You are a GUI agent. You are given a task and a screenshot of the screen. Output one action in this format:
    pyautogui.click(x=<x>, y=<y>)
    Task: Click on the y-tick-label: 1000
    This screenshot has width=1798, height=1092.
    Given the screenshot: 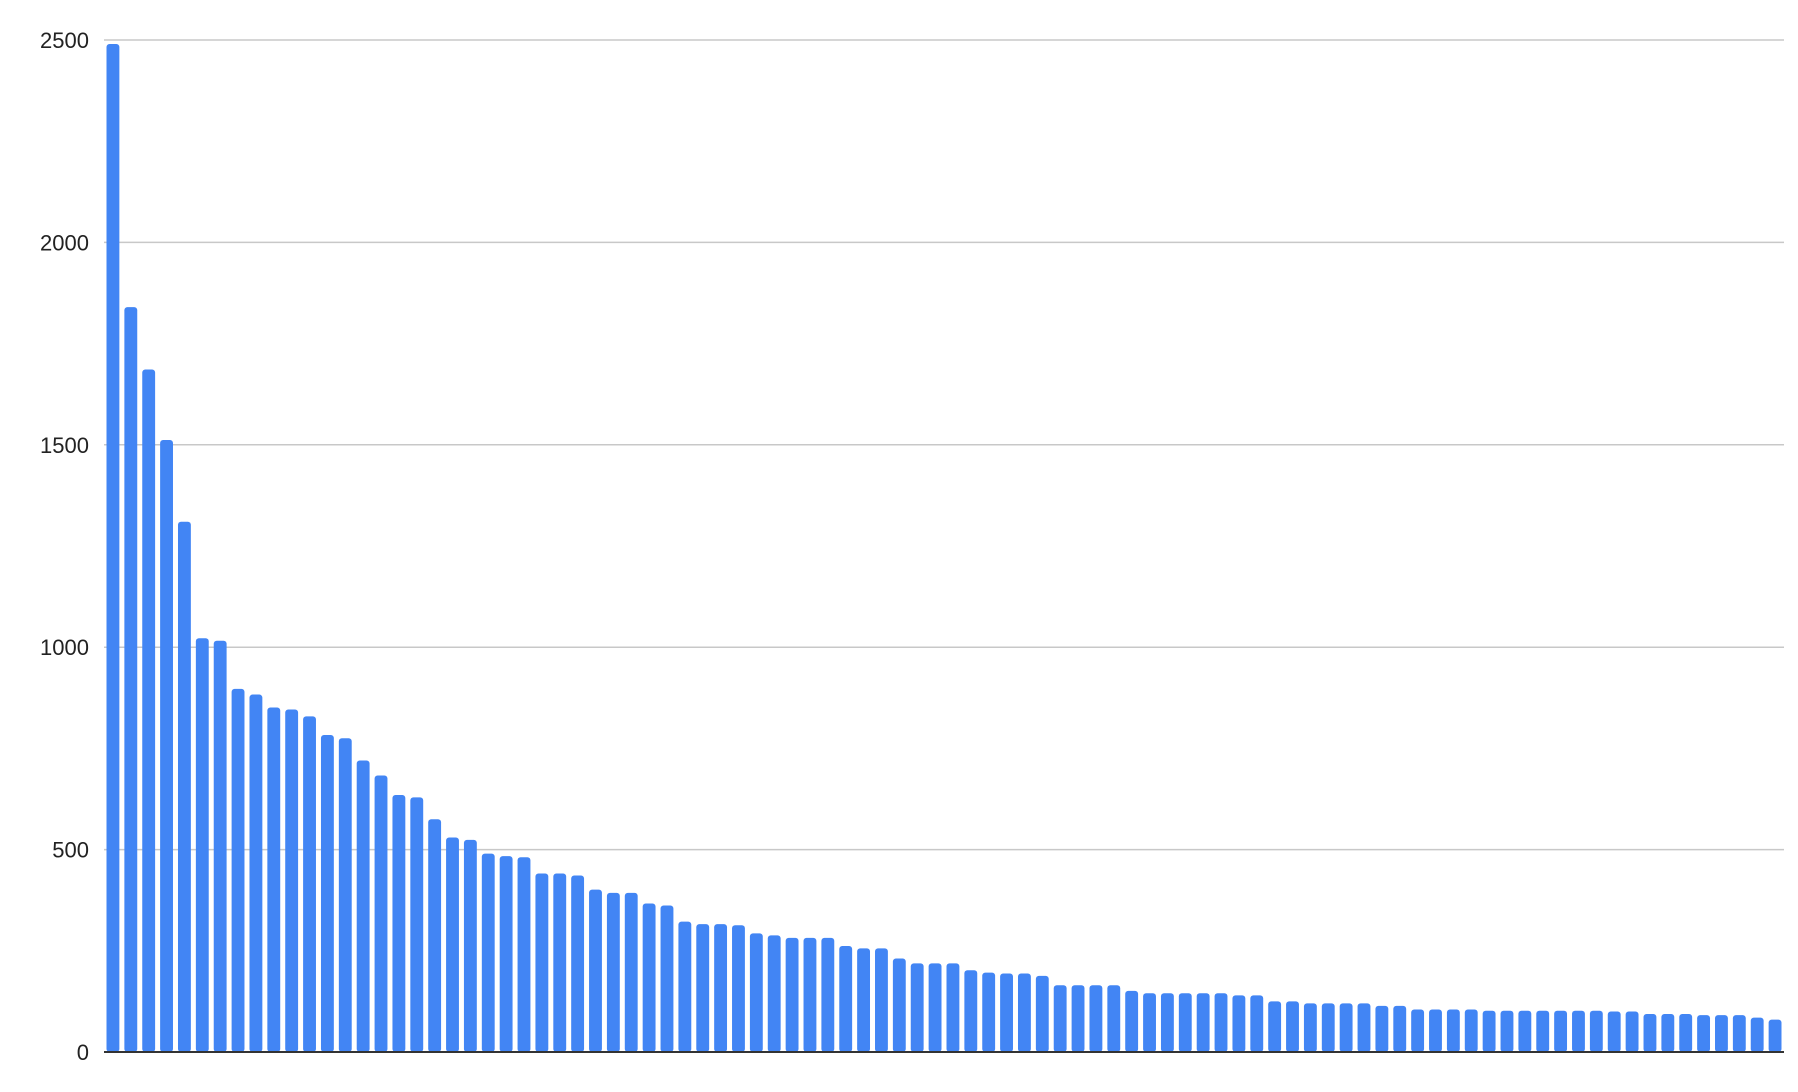 What is the action you would take?
    pyautogui.click(x=64, y=647)
    